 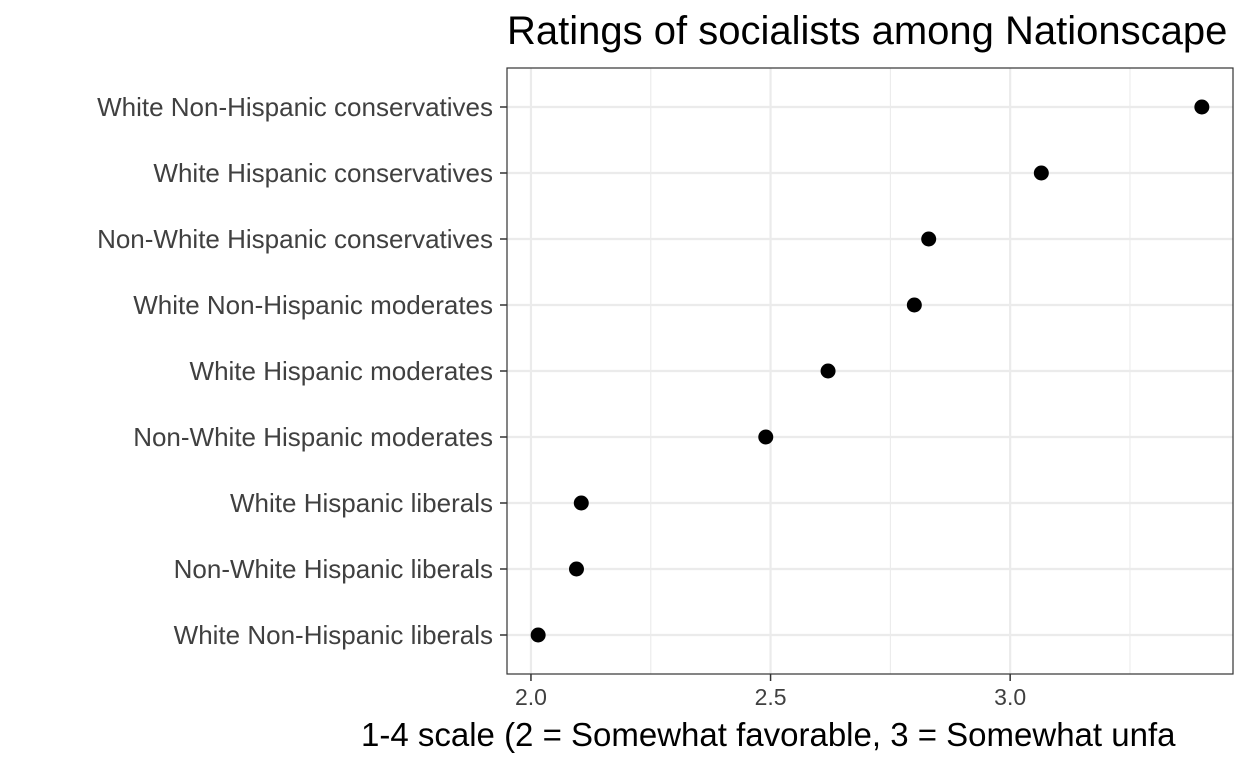 What do you see at coordinates (1010, 697) in the screenshot?
I see `x-tick-label: 3.0` at bounding box center [1010, 697].